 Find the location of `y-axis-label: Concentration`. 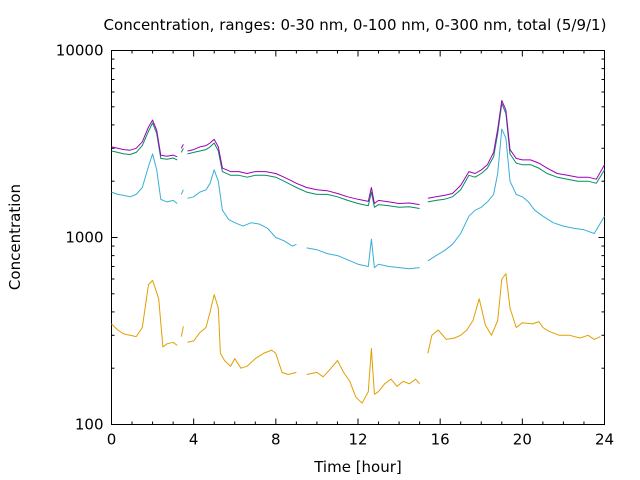

y-axis-label: Concentration is located at coordinates (15, 237).